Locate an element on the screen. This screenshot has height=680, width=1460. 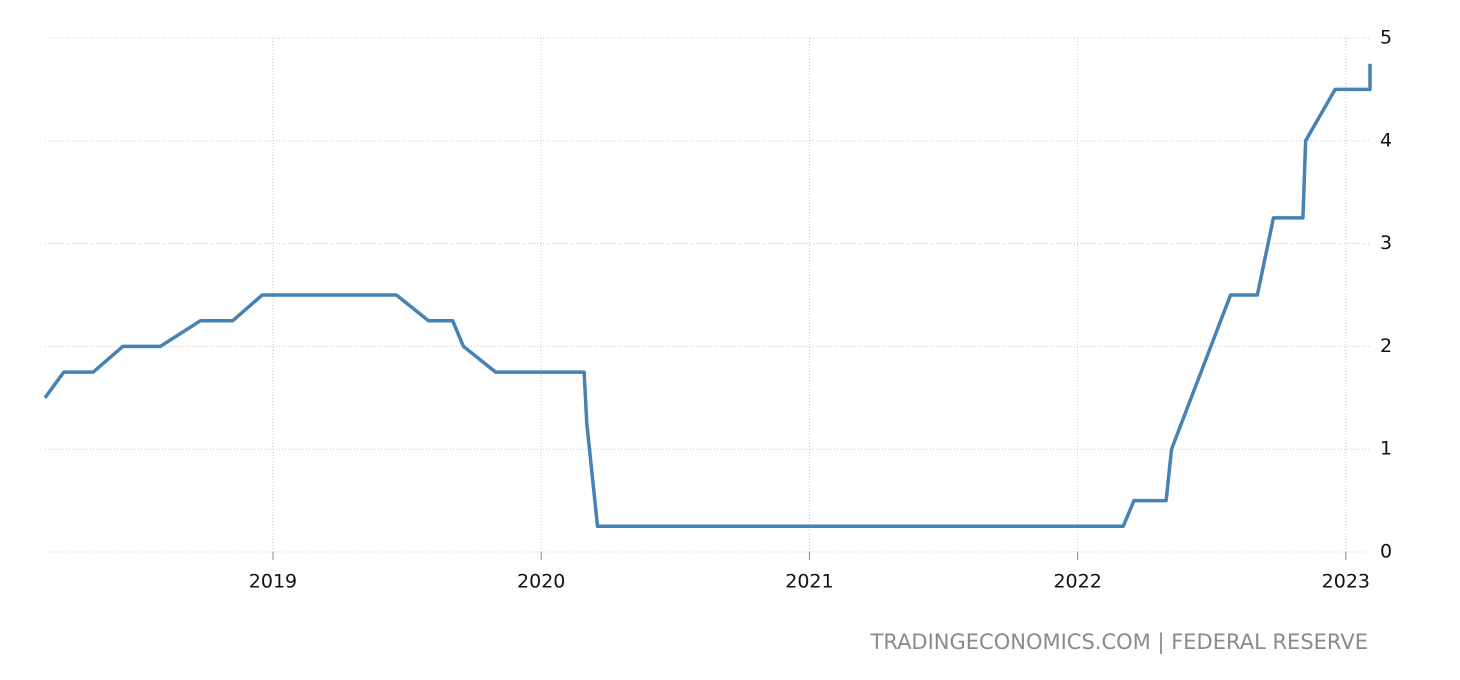
x-tick-label: 2019 is located at coordinates (273, 582).